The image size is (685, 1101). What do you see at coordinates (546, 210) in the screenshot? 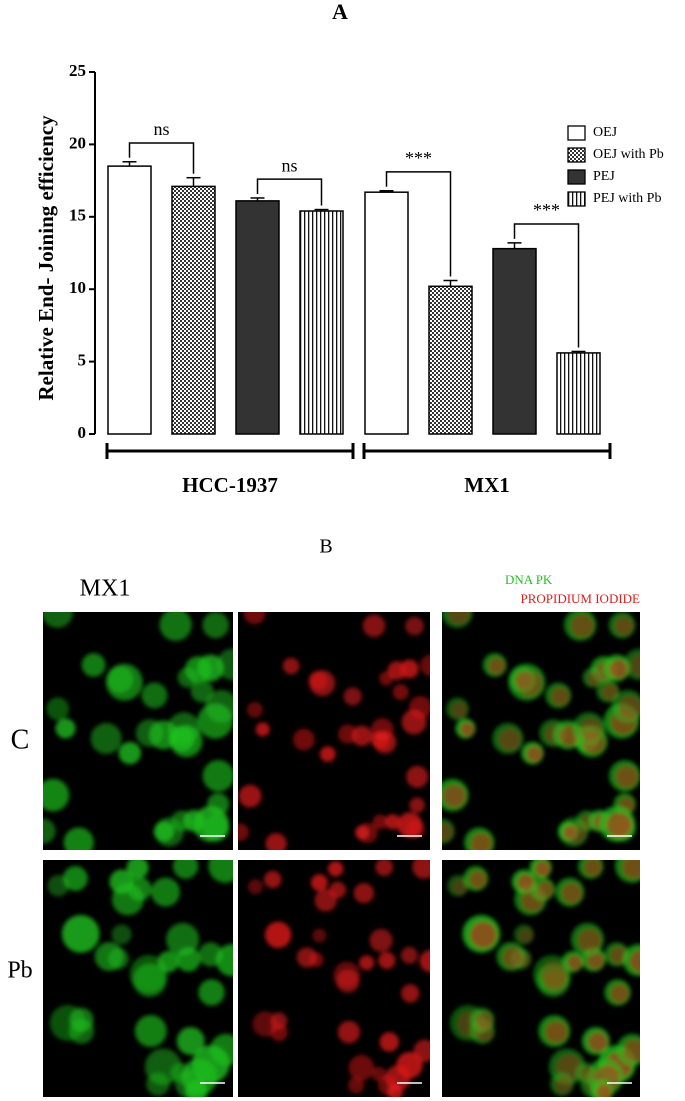
I see `annotation: ***` at bounding box center [546, 210].